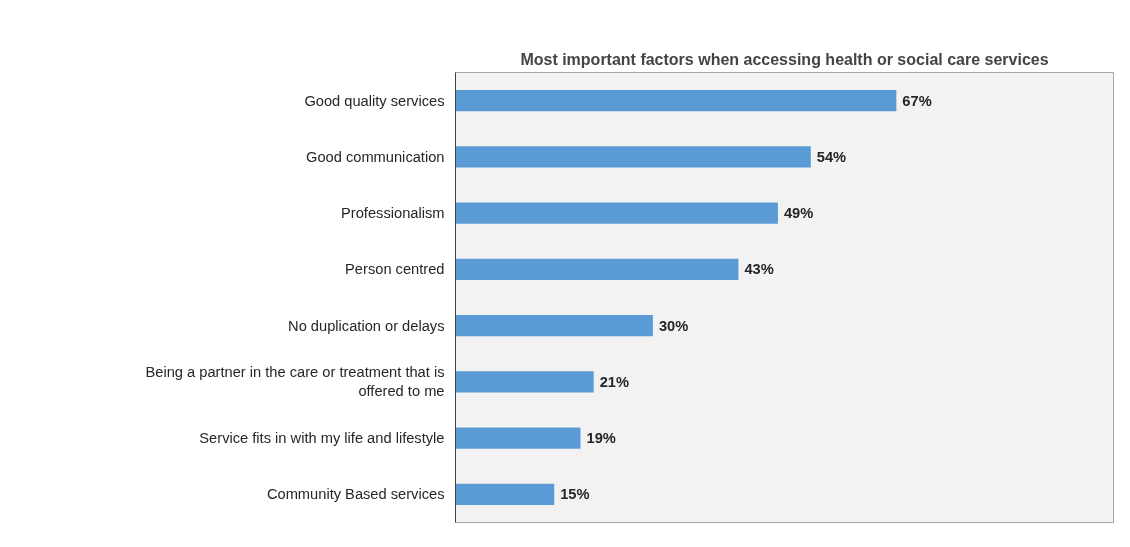  I want to click on data-label: 19%, so click(601, 438).